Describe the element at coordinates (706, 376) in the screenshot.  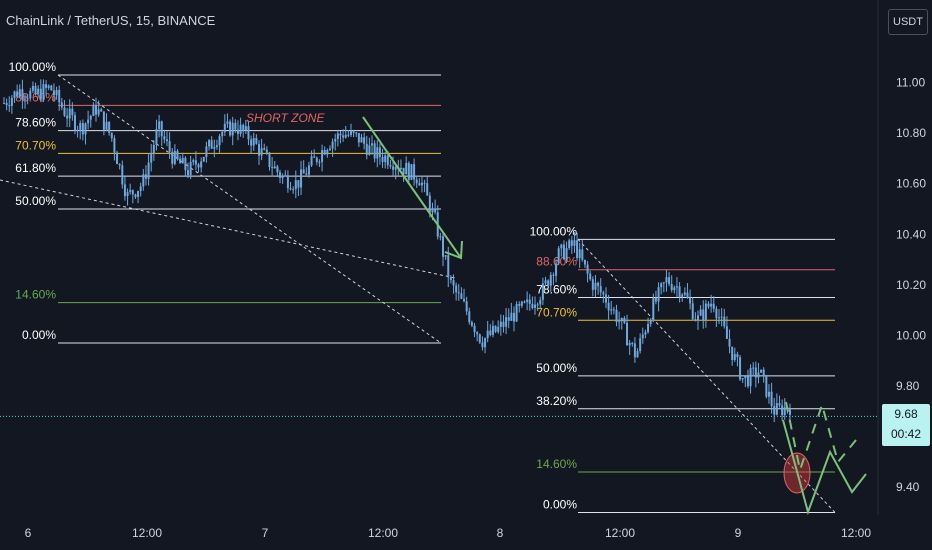
I see `fib-trend-line-right` at that location.